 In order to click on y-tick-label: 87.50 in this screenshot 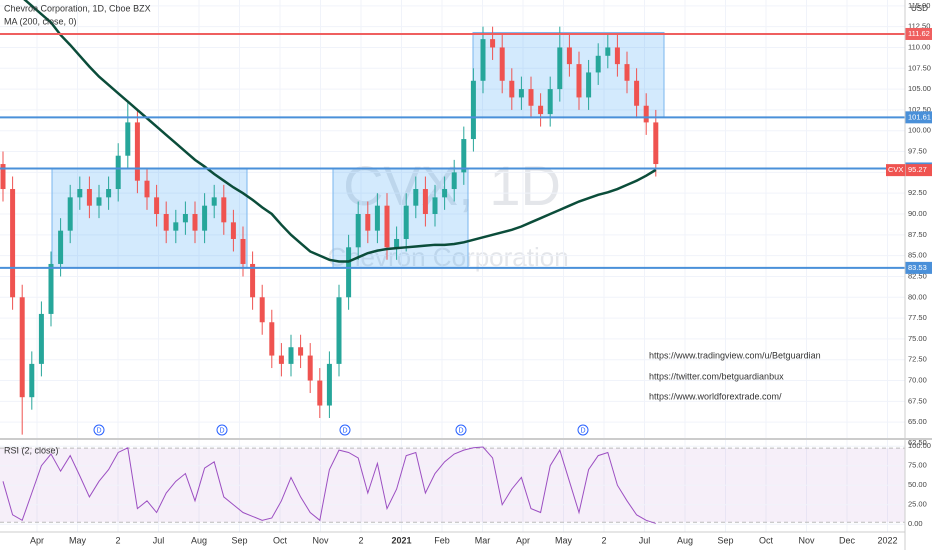, I will do `click(917, 234)`.